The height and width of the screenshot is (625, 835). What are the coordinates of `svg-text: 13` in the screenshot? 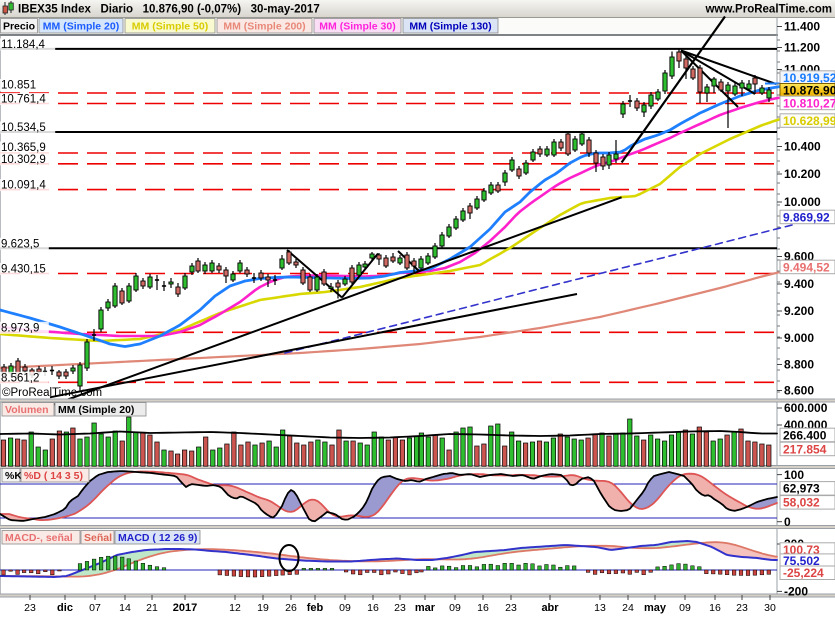 It's located at (600, 608).